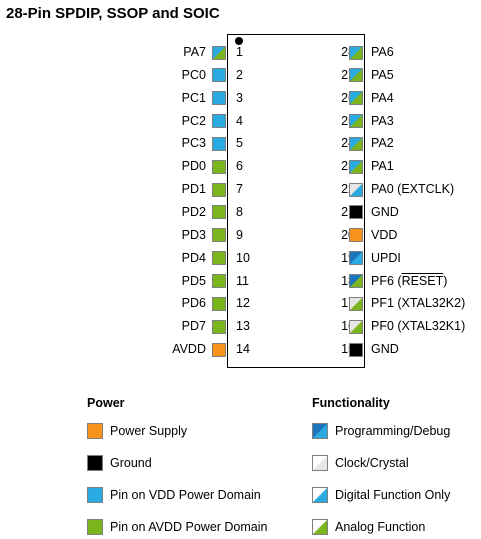 Image resolution: width=481 pixels, height=539 pixels. I want to click on pin-name-3: PC1, so click(193, 97).